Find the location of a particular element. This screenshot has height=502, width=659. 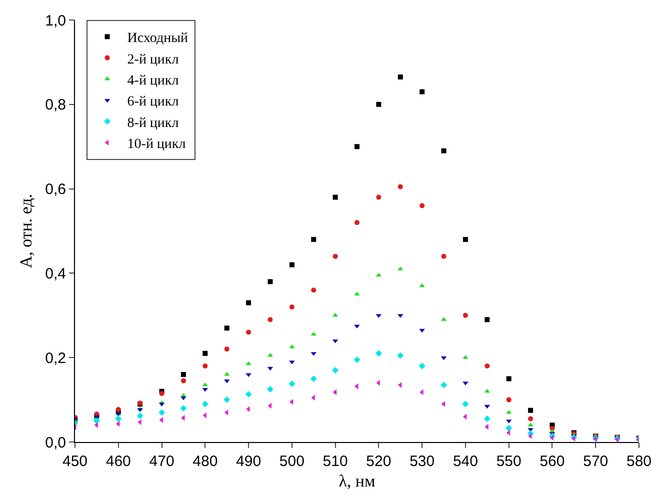

x-tick-label: 530 is located at coordinates (422, 461).